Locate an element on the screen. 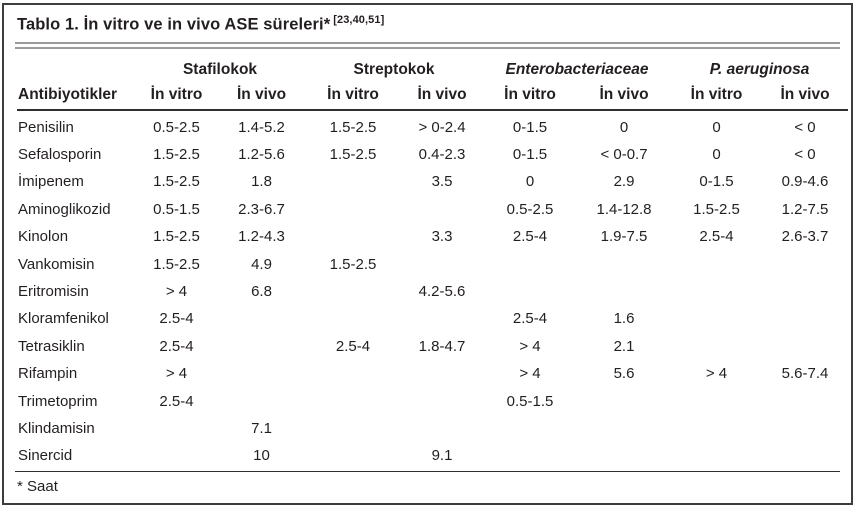  antibiotic-name: Kloramfenikol is located at coordinates (63, 319).